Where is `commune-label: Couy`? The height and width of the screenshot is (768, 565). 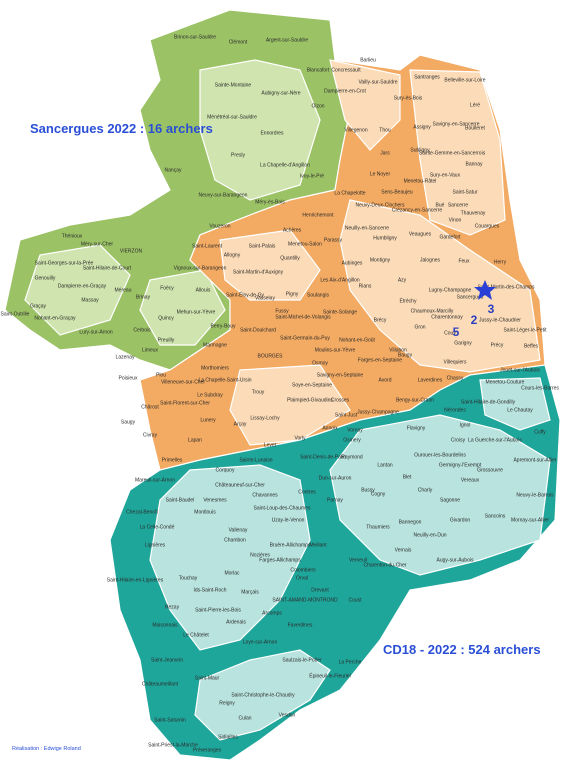
commune-label: Couy is located at coordinates (450, 333).